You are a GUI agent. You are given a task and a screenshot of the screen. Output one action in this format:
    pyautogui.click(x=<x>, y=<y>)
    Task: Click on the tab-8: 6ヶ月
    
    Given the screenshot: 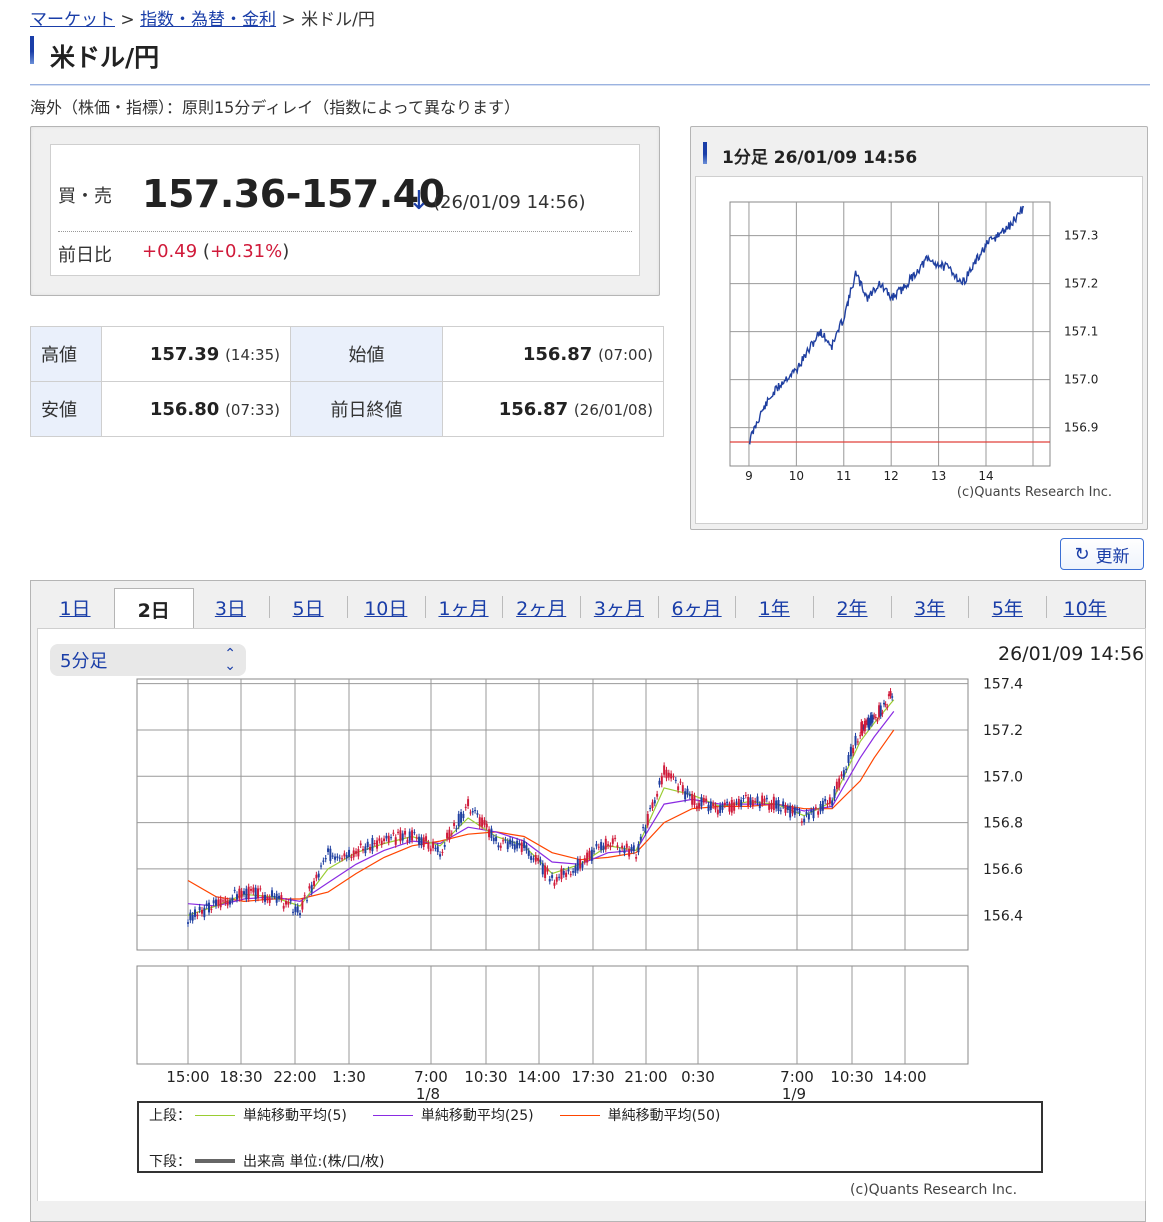 What is the action you would take?
    pyautogui.click(x=696, y=608)
    